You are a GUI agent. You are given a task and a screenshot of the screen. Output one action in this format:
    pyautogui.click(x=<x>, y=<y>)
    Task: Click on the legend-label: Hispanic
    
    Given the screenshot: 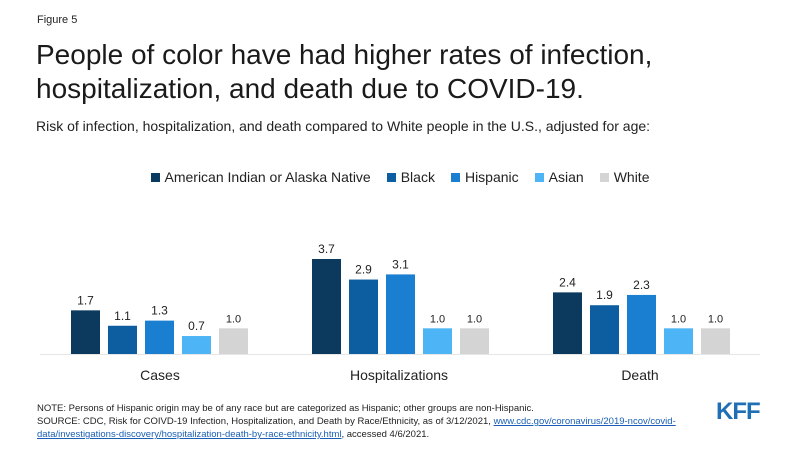 What is the action you would take?
    pyautogui.click(x=491, y=177)
    